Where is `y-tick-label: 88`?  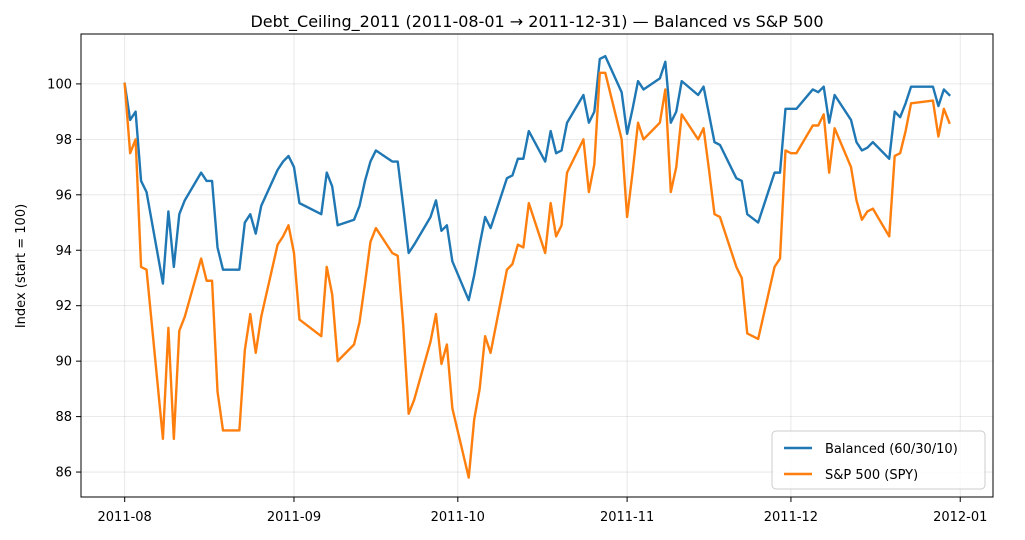 y-tick-label: 88 is located at coordinates (63, 417).